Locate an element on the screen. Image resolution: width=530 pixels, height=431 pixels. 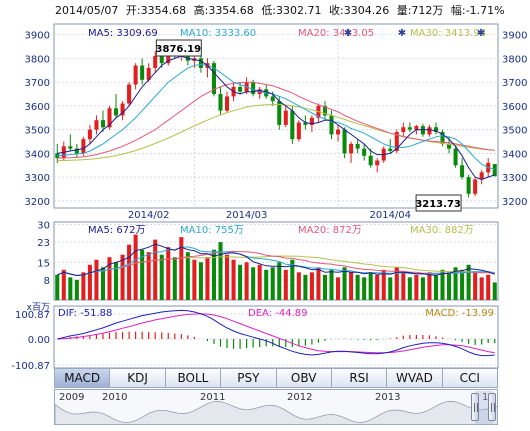
y-tick-label-left: 3500 is located at coordinates (37, 131).